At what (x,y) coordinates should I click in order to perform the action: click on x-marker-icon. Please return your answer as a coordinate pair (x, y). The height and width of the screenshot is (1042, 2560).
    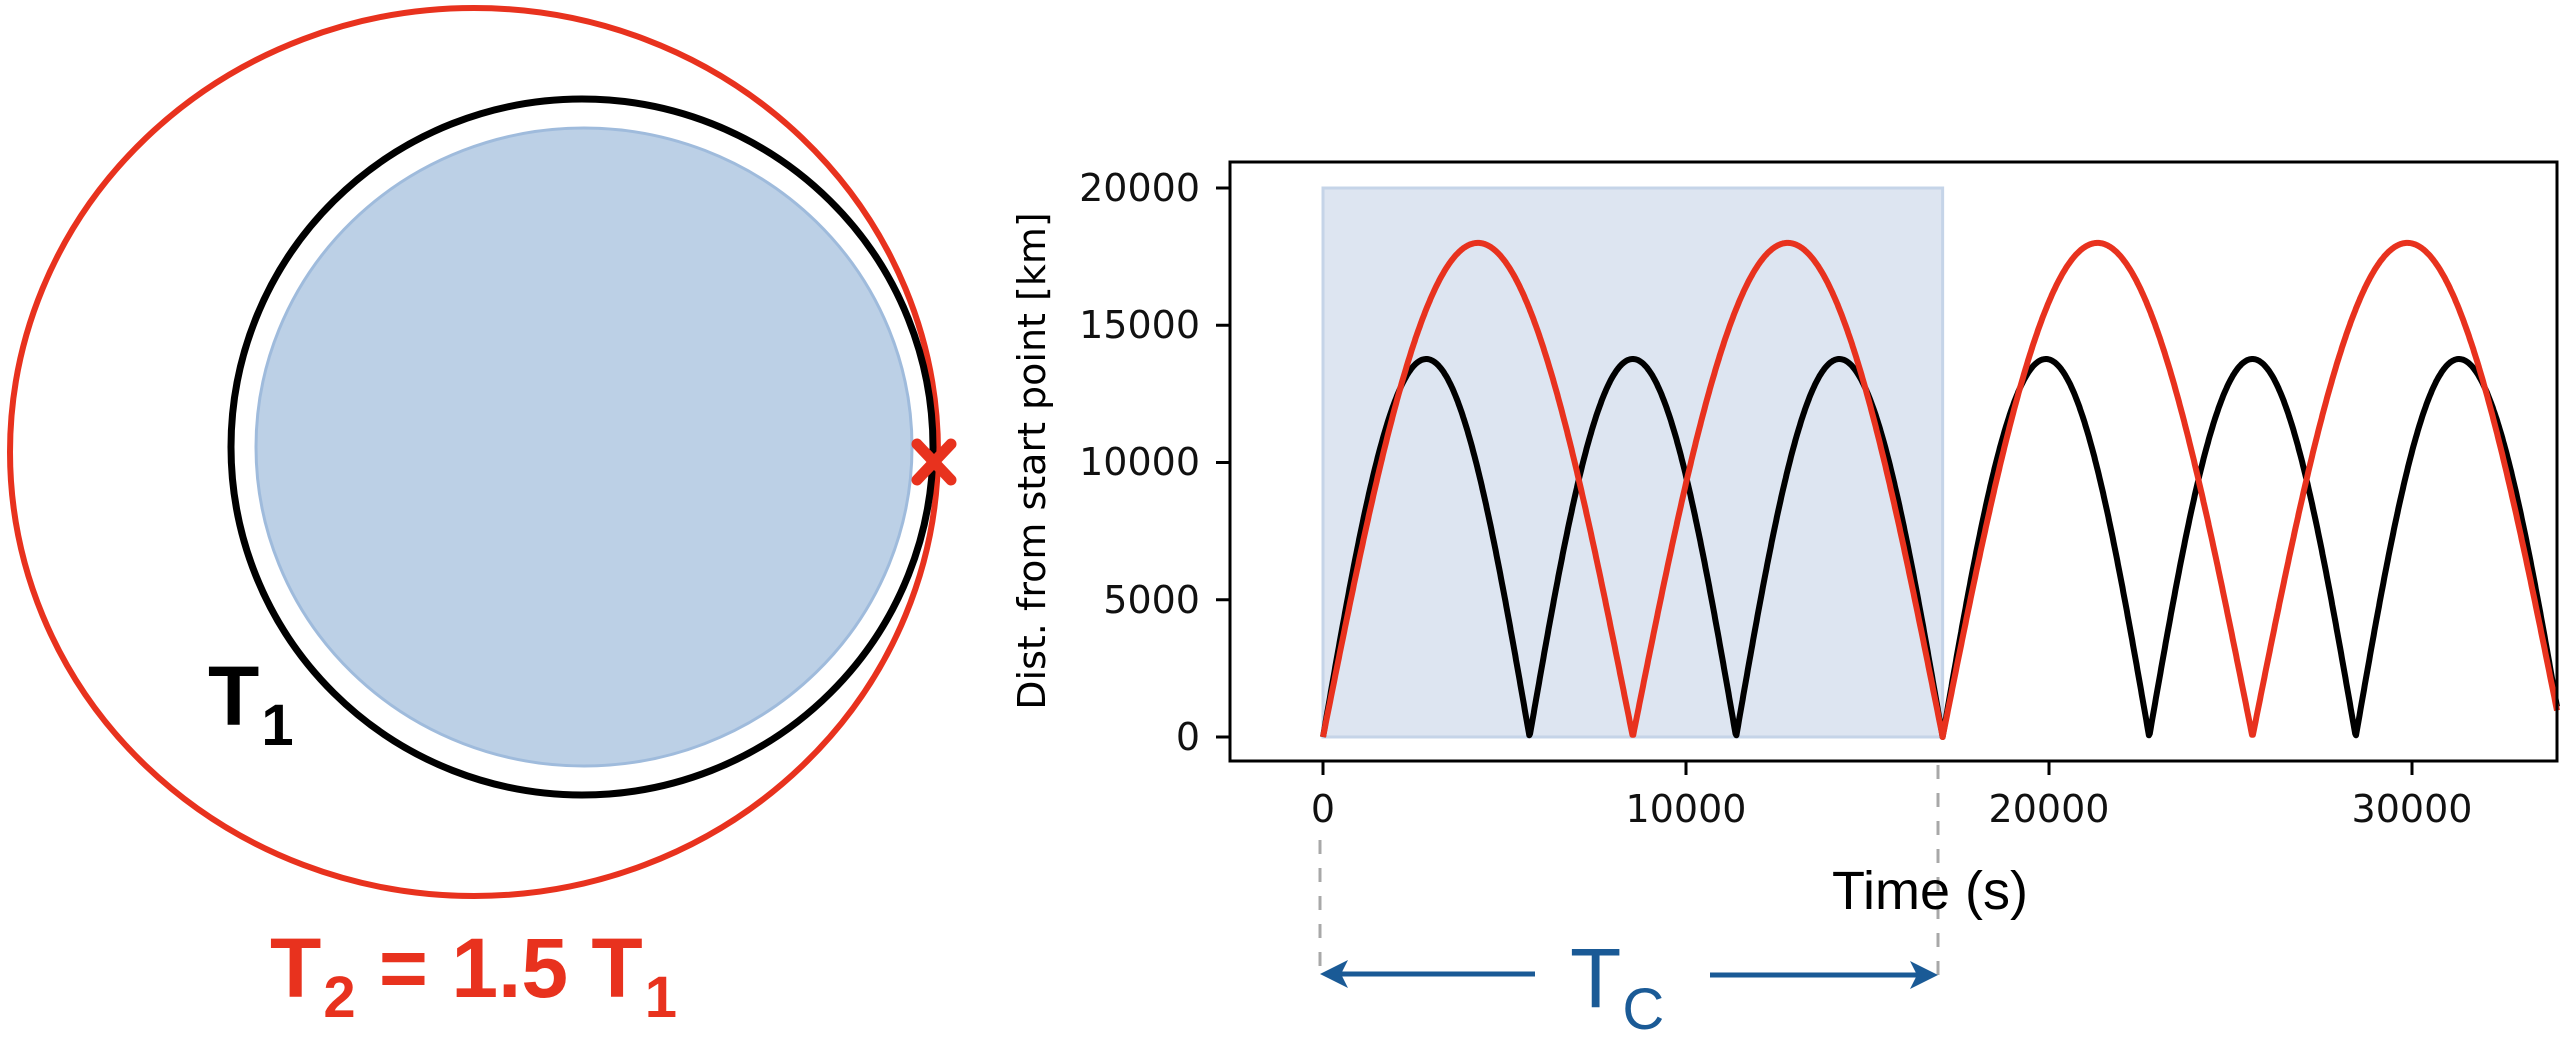
    Looking at the image, I should click on (934, 462).